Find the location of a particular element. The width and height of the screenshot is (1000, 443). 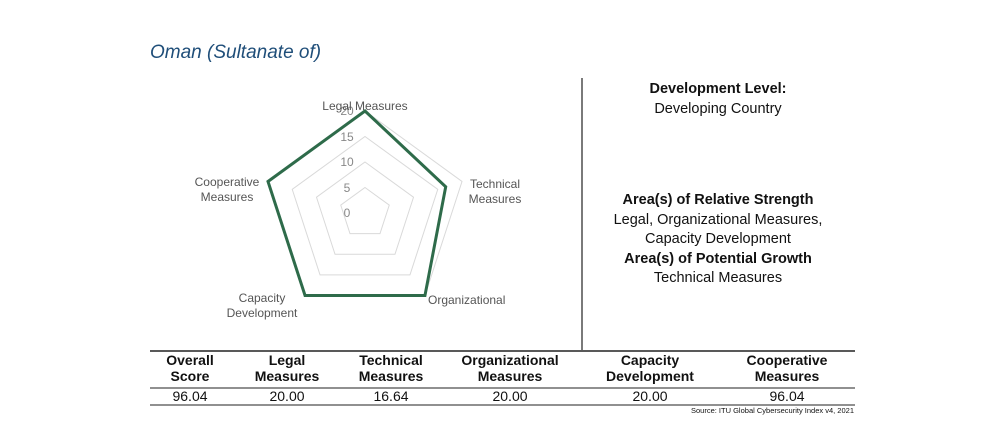

r-tick-label: 10 is located at coordinates (347, 162).